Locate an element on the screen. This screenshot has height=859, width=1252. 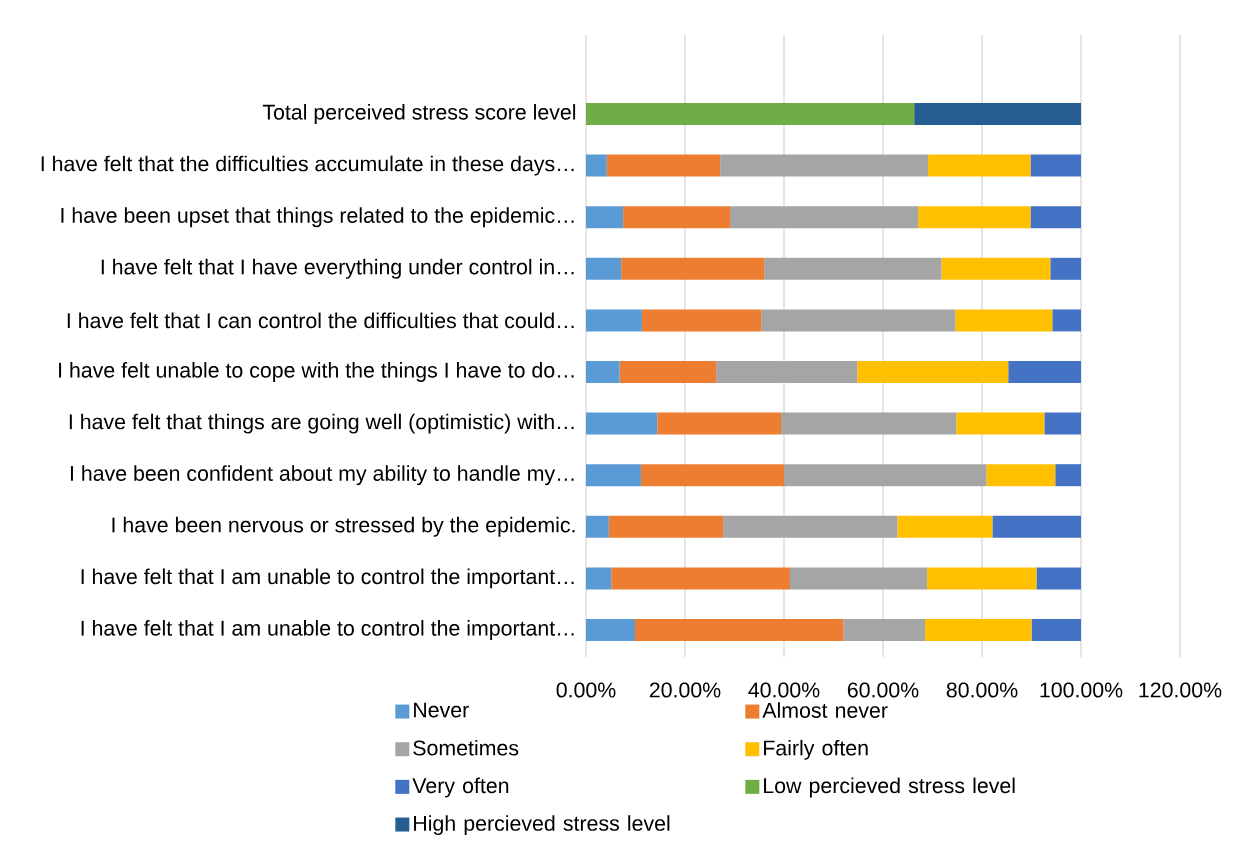
legend-label: Low percieved stress level is located at coordinates (889, 787).